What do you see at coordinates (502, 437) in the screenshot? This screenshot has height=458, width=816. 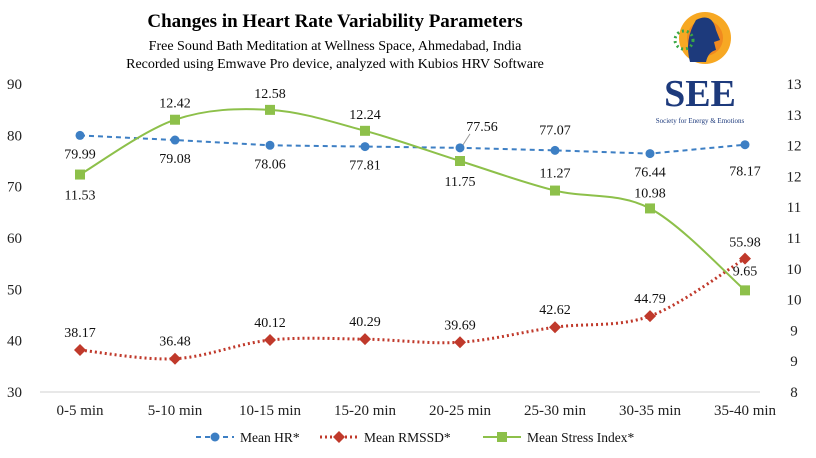 I see `legend-marker-square` at bounding box center [502, 437].